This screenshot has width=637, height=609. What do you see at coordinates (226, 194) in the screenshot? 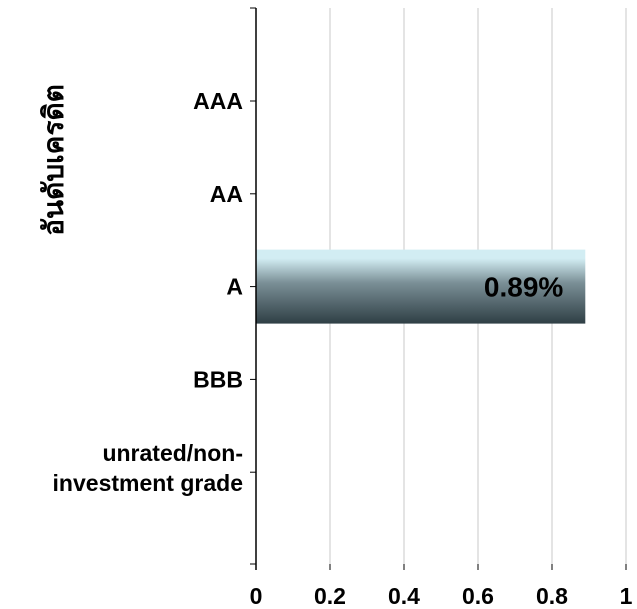
I see `y-tick-label: AA` at bounding box center [226, 194].